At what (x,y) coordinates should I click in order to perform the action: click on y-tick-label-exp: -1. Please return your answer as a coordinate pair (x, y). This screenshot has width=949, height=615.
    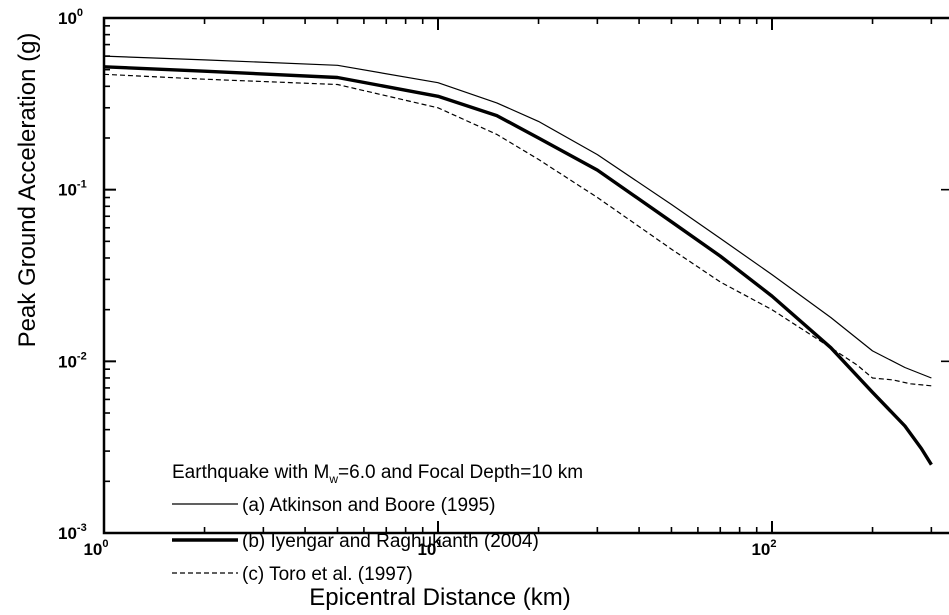
    Looking at the image, I should click on (82, 185).